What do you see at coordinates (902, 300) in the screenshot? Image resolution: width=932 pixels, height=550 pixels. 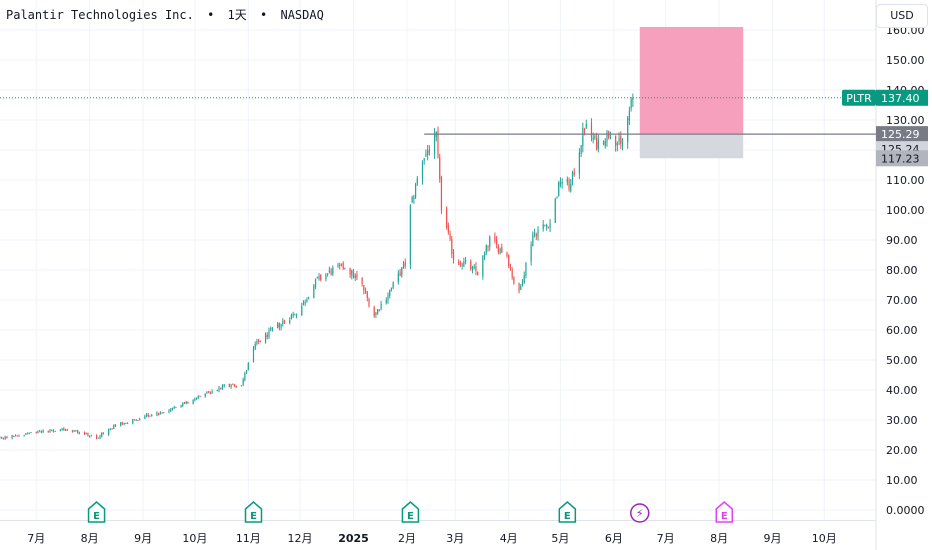 I see `y-tick-label: 70.00` at bounding box center [902, 300].